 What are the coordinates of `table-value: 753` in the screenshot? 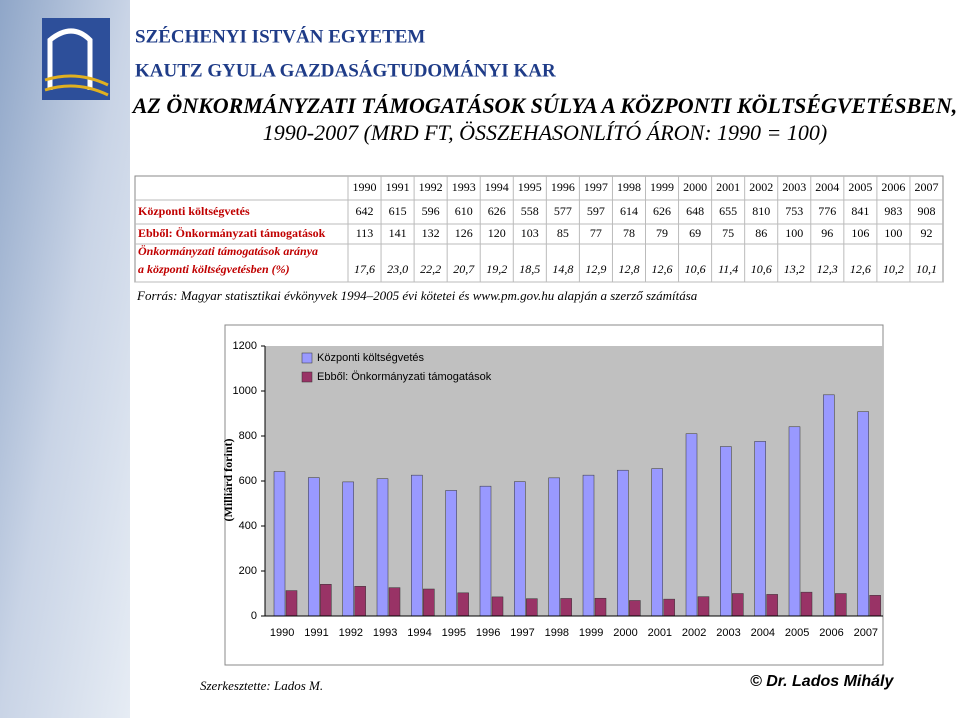 It's located at (794, 211).